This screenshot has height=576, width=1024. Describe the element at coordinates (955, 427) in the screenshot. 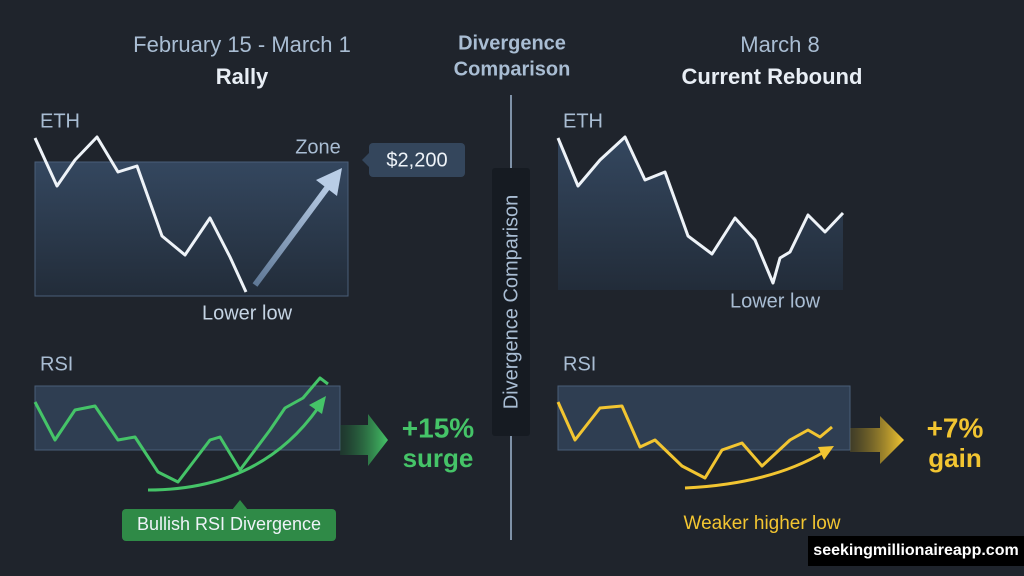

I see `result-value: +7%` at that location.